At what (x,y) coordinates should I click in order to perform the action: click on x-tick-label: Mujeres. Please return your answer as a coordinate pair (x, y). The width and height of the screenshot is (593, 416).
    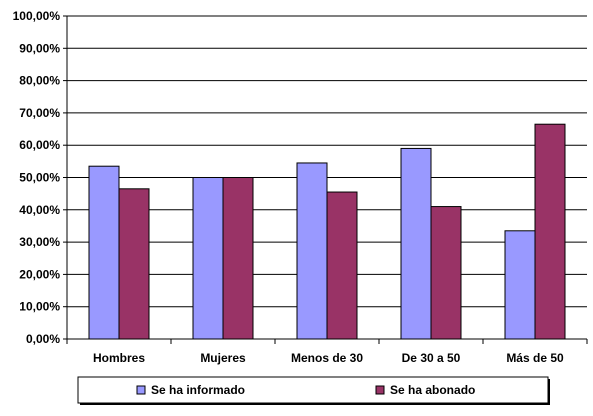
    Looking at the image, I should click on (223, 358).